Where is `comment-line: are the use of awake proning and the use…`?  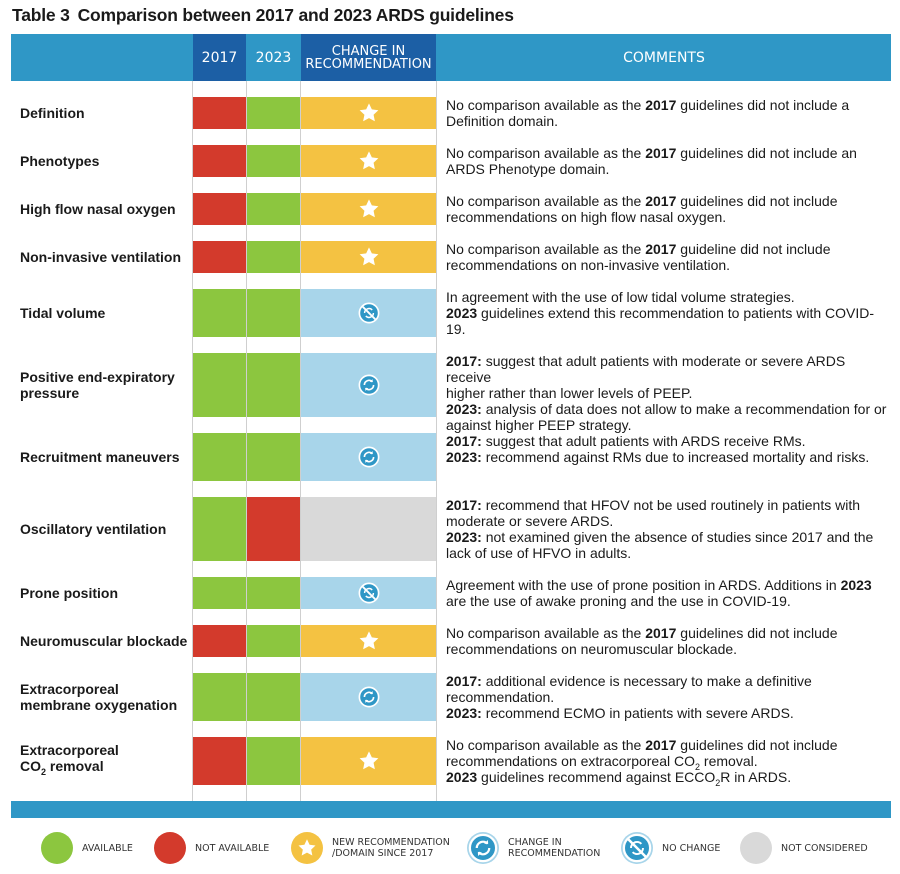
comment-line: are the use of awake proning and the use… is located at coordinates (618, 601).